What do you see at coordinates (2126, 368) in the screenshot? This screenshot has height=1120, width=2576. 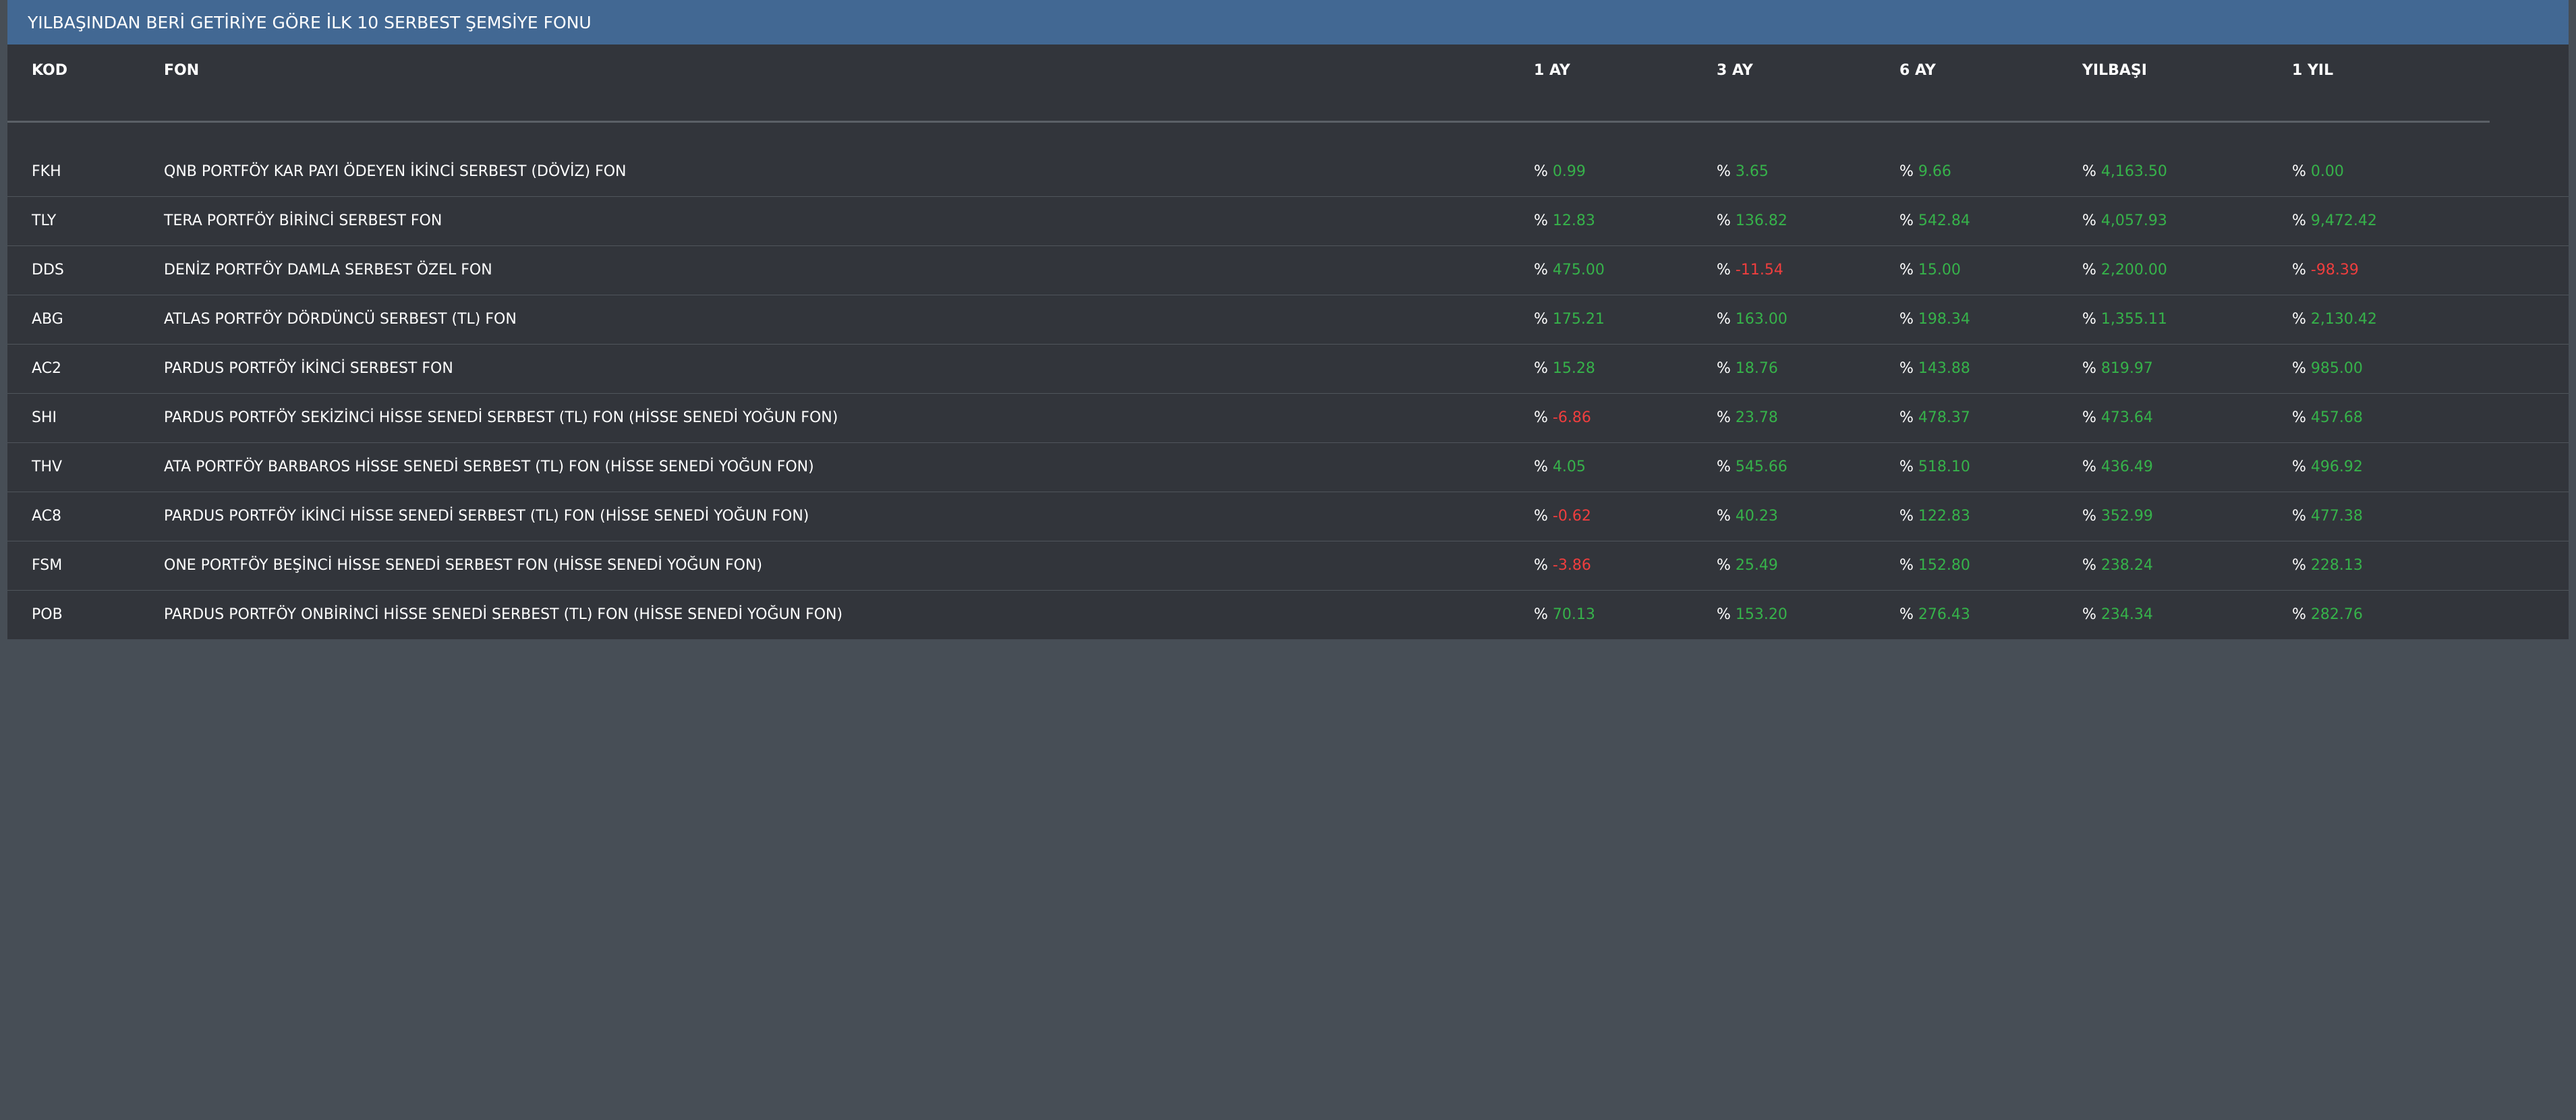 I see `return-value: 819.97` at bounding box center [2126, 368].